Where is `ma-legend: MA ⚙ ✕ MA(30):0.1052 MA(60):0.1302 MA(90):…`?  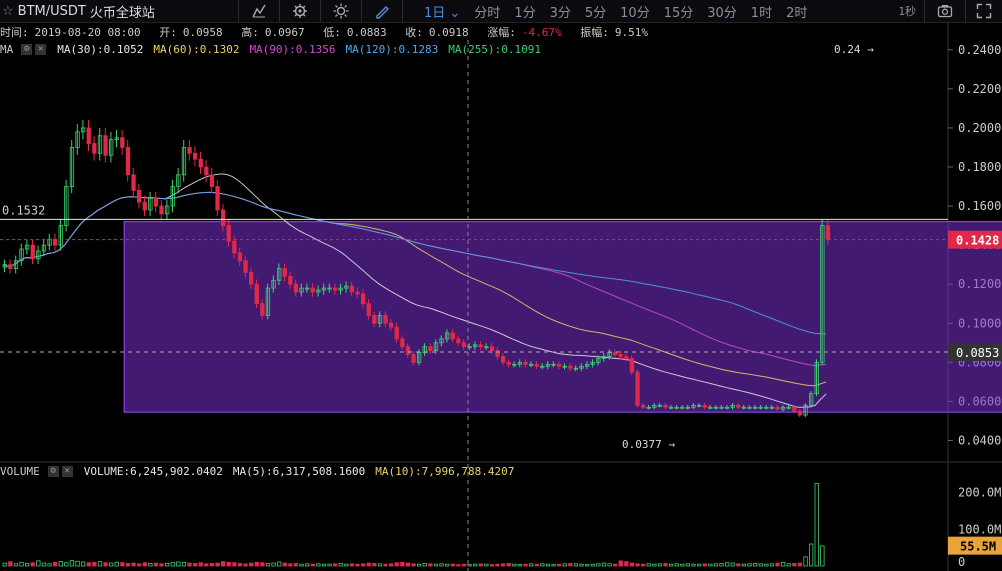 ma-legend: MA ⚙ ✕ MA(30):0.1052 MA(60):0.1302 MA(90):… is located at coordinates (275, 49).